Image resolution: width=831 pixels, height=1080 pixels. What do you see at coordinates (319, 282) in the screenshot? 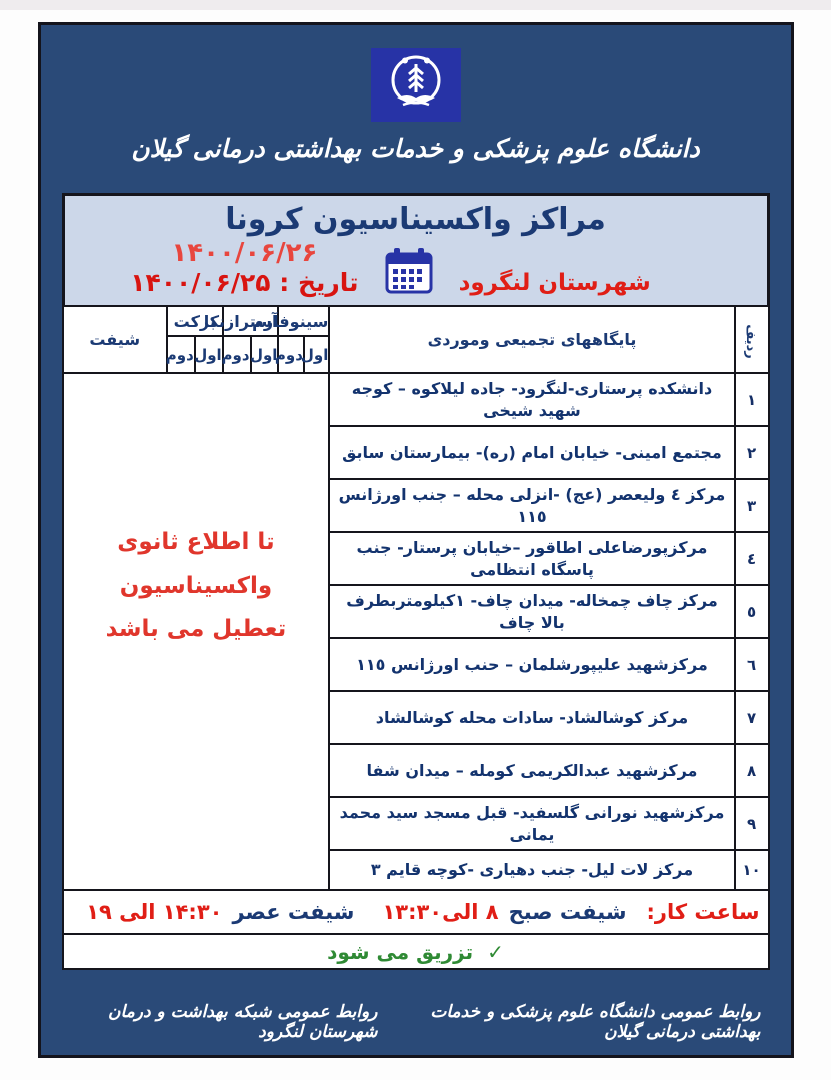
I see `date-label: تاریخ :` at bounding box center [319, 282].